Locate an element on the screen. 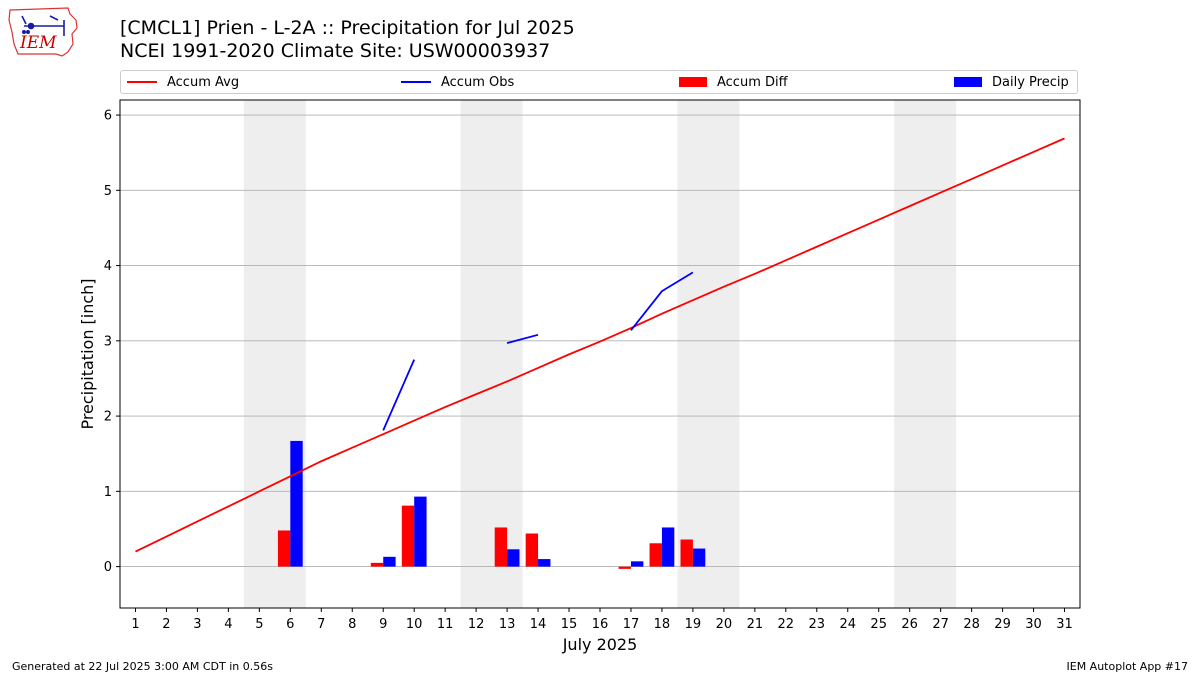 The height and width of the screenshot is (675, 1200). tick-label-x-10: 10 is located at coordinates (414, 624).